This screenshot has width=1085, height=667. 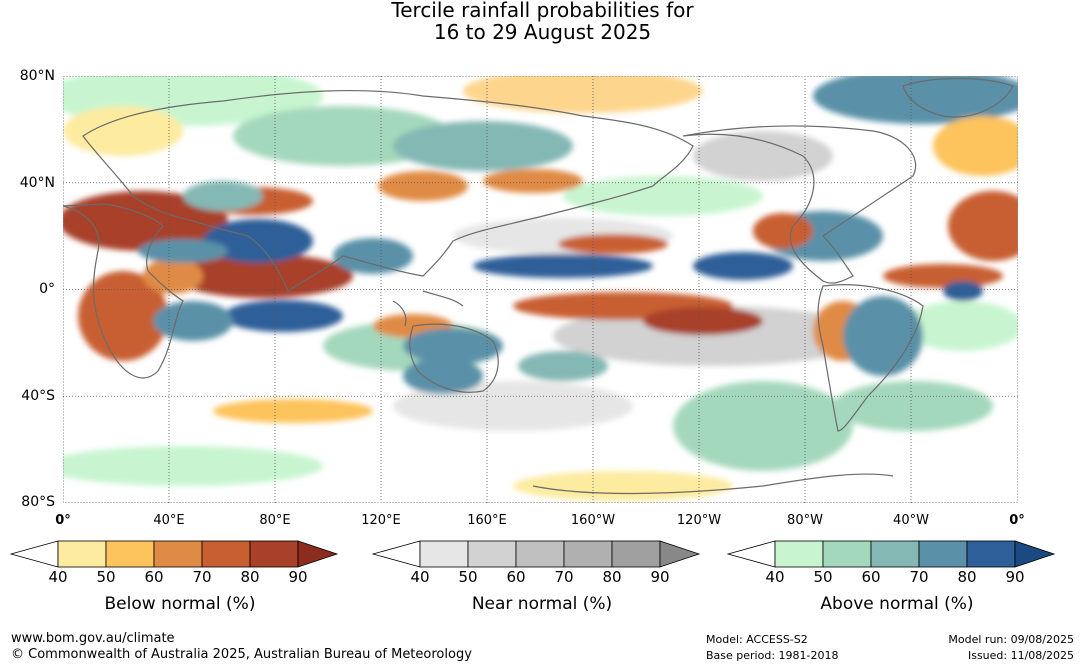 What do you see at coordinates (757, 639) in the screenshot?
I see `model-name: Model: ACCESS-S2` at bounding box center [757, 639].